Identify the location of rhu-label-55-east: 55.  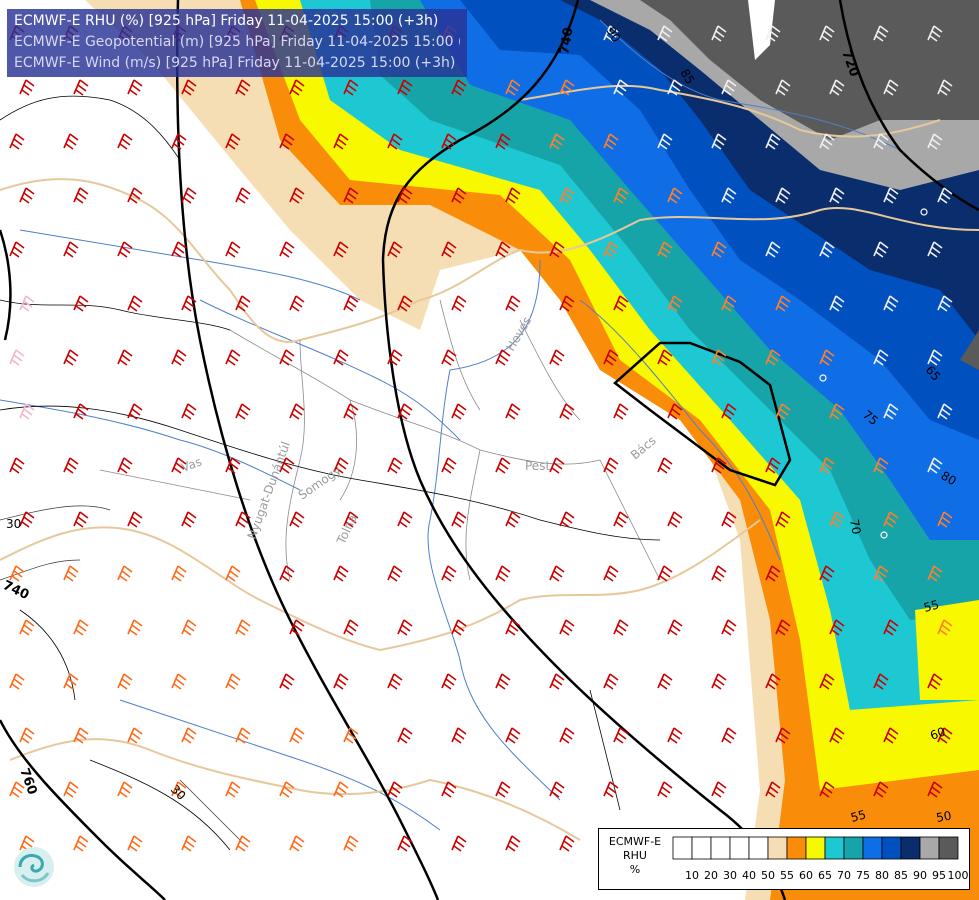
(931, 605).